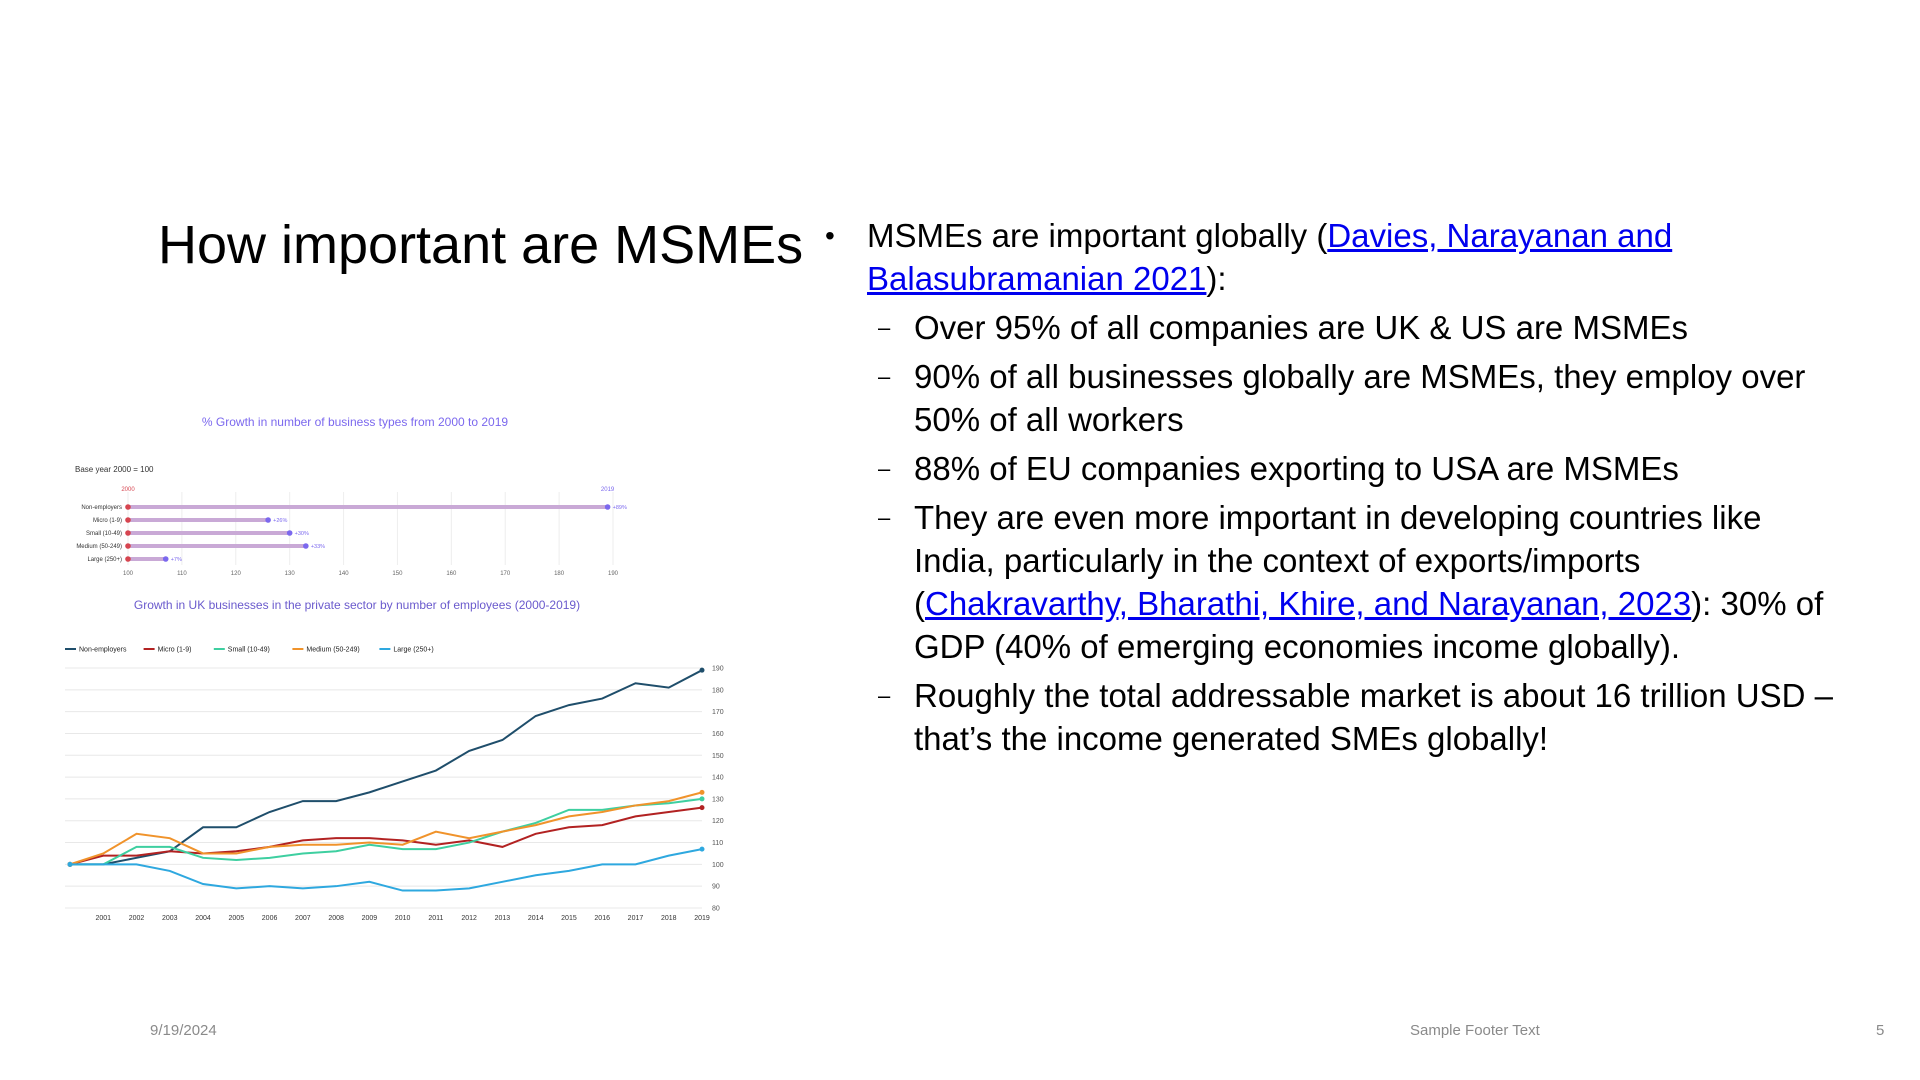  Describe the element at coordinates (636, 918) in the screenshot. I see `x-tick-label: 2017` at that location.